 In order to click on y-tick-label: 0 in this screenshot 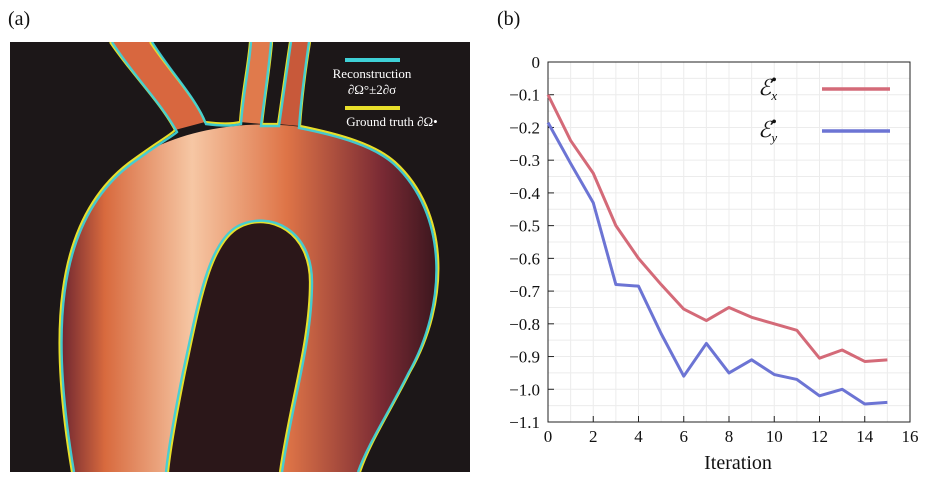, I will do `click(536, 62)`.